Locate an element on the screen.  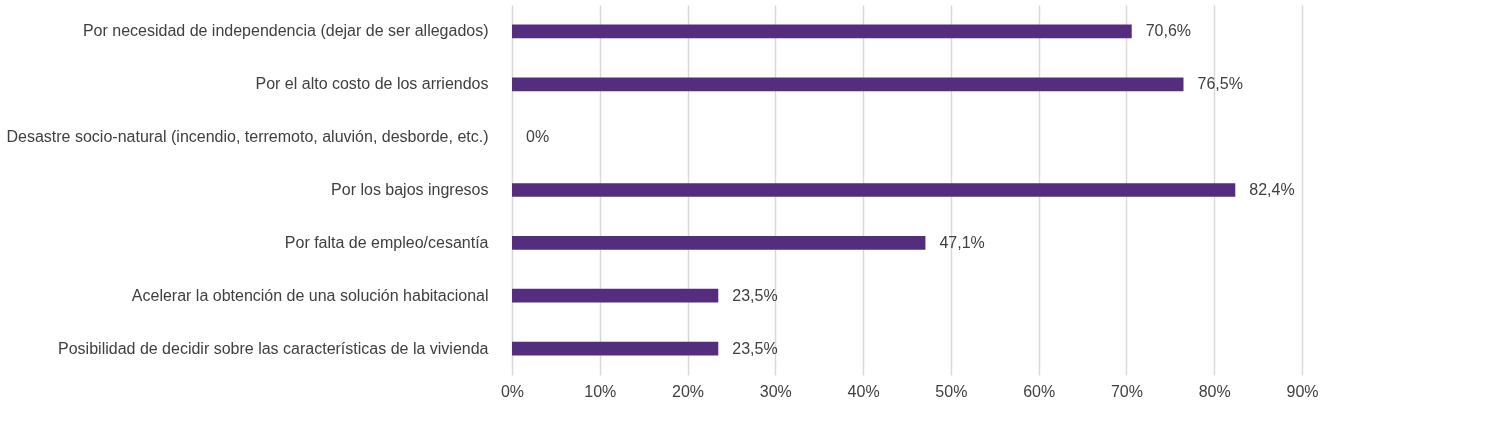
y-tick-label: Acelerar la obtención de una solución habitacional is located at coordinates (310, 295).